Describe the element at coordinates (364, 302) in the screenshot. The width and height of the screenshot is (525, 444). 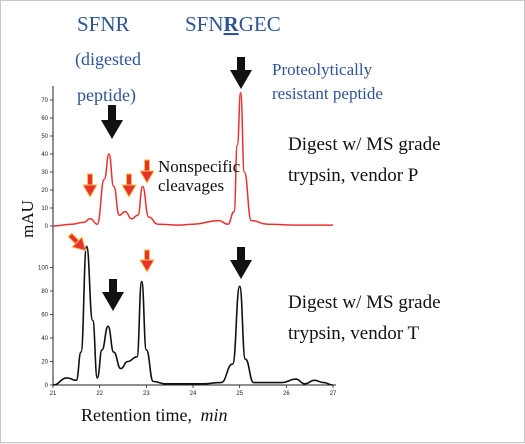
I see `label-vendor-t-1: Digest w/ MS grade` at that location.